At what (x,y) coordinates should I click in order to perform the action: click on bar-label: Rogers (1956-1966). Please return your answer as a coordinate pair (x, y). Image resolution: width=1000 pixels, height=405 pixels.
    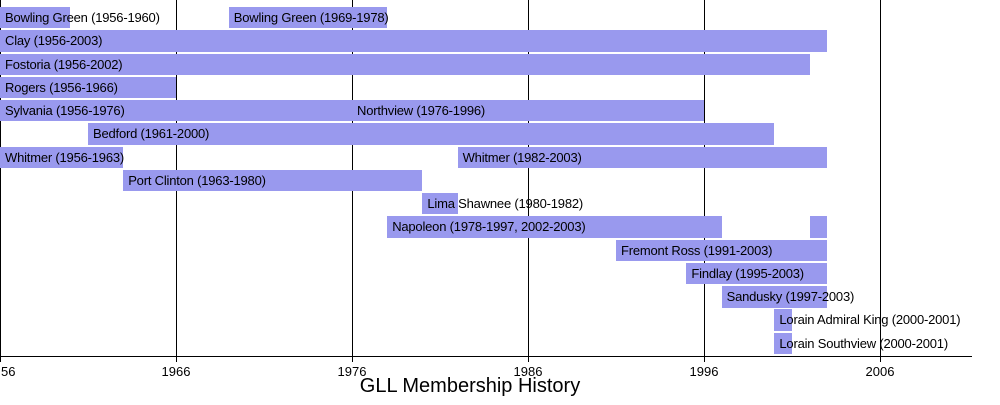
    Looking at the image, I should click on (61, 87).